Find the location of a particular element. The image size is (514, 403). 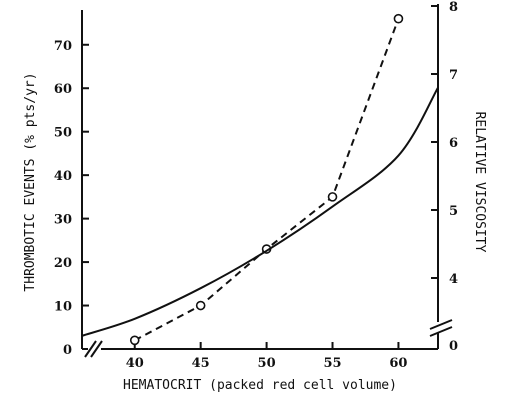

x-tick-label: 55 is located at coordinates (332, 363).